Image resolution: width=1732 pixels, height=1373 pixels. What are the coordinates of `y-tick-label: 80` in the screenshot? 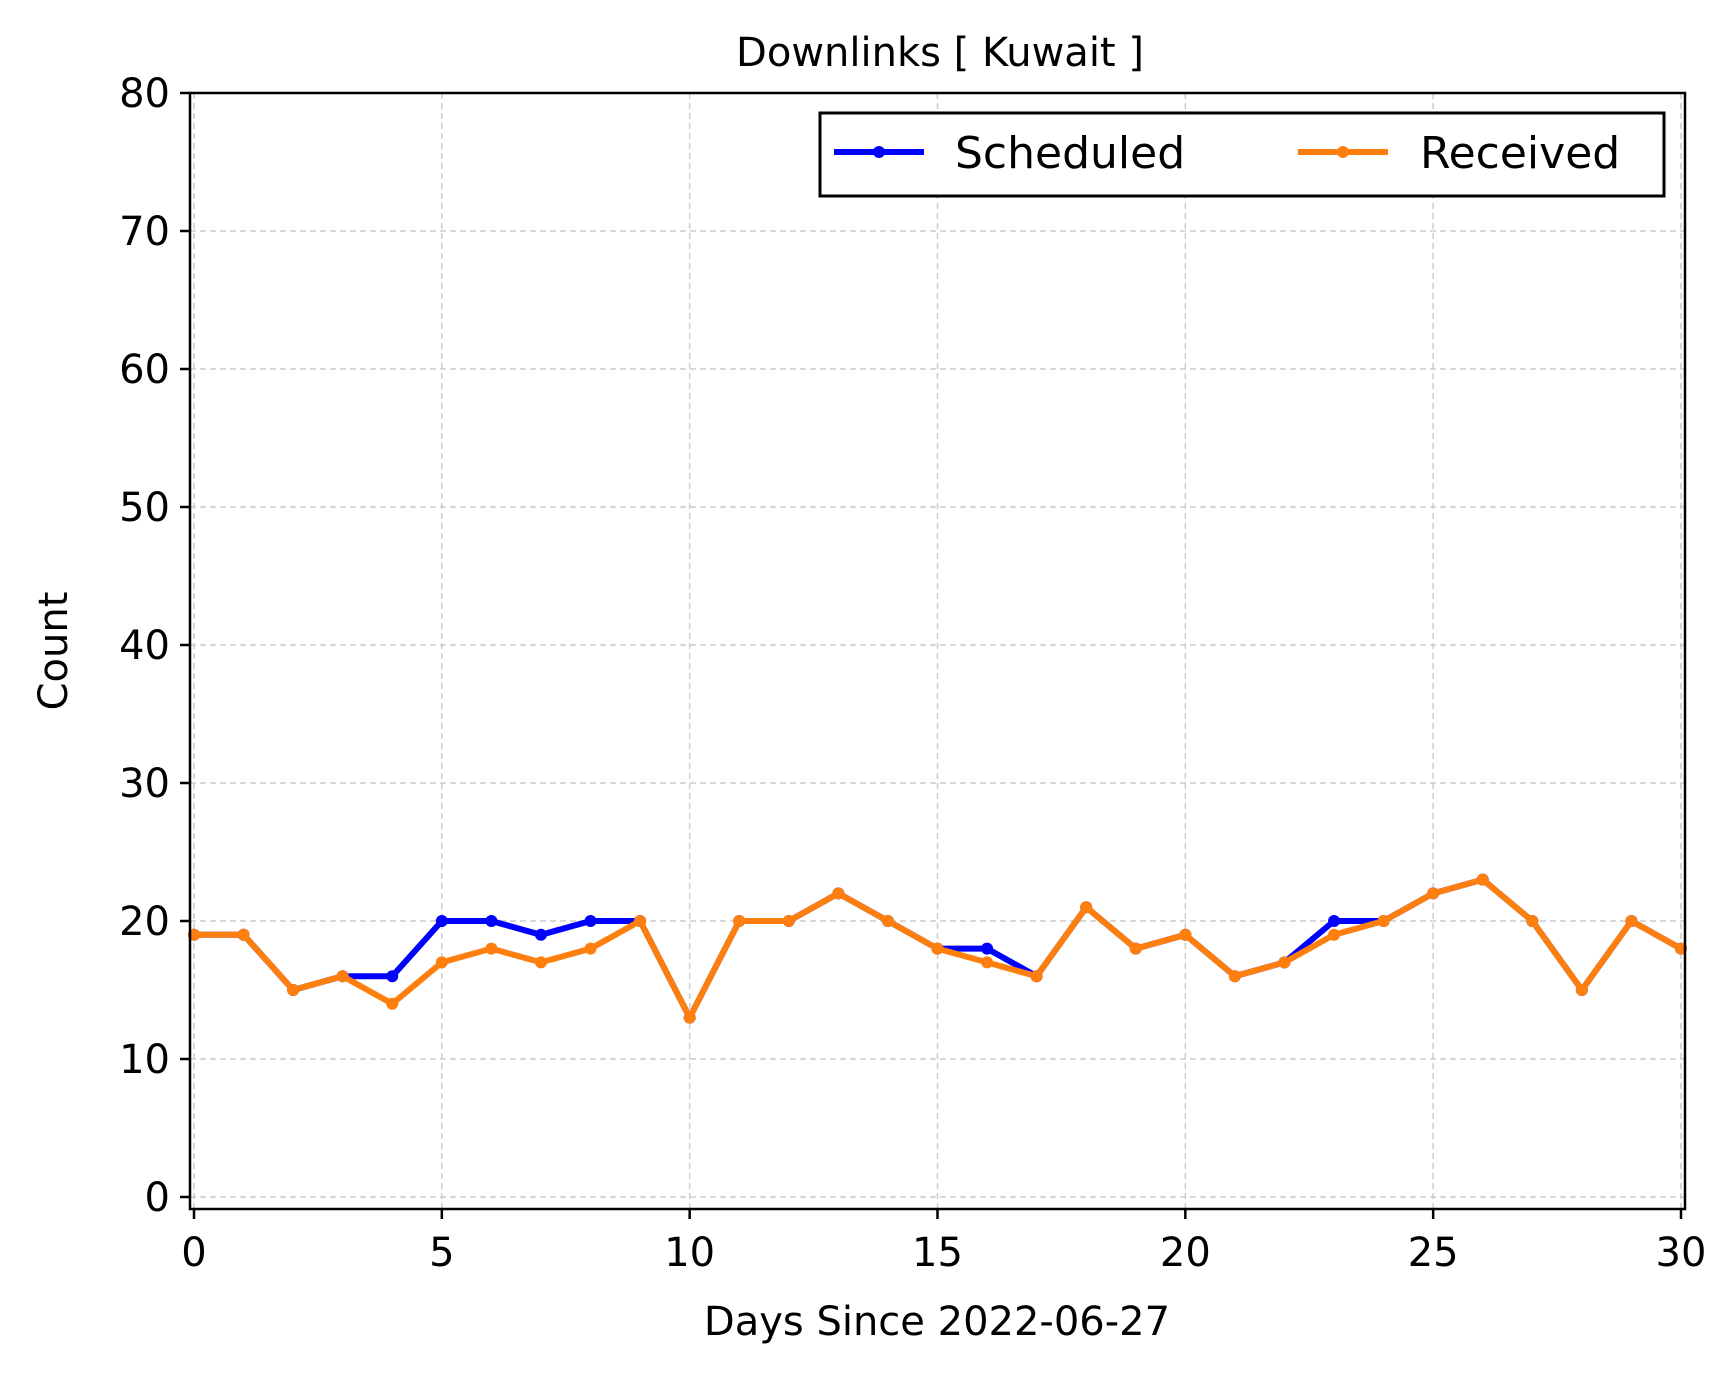 It's located at (144, 94).